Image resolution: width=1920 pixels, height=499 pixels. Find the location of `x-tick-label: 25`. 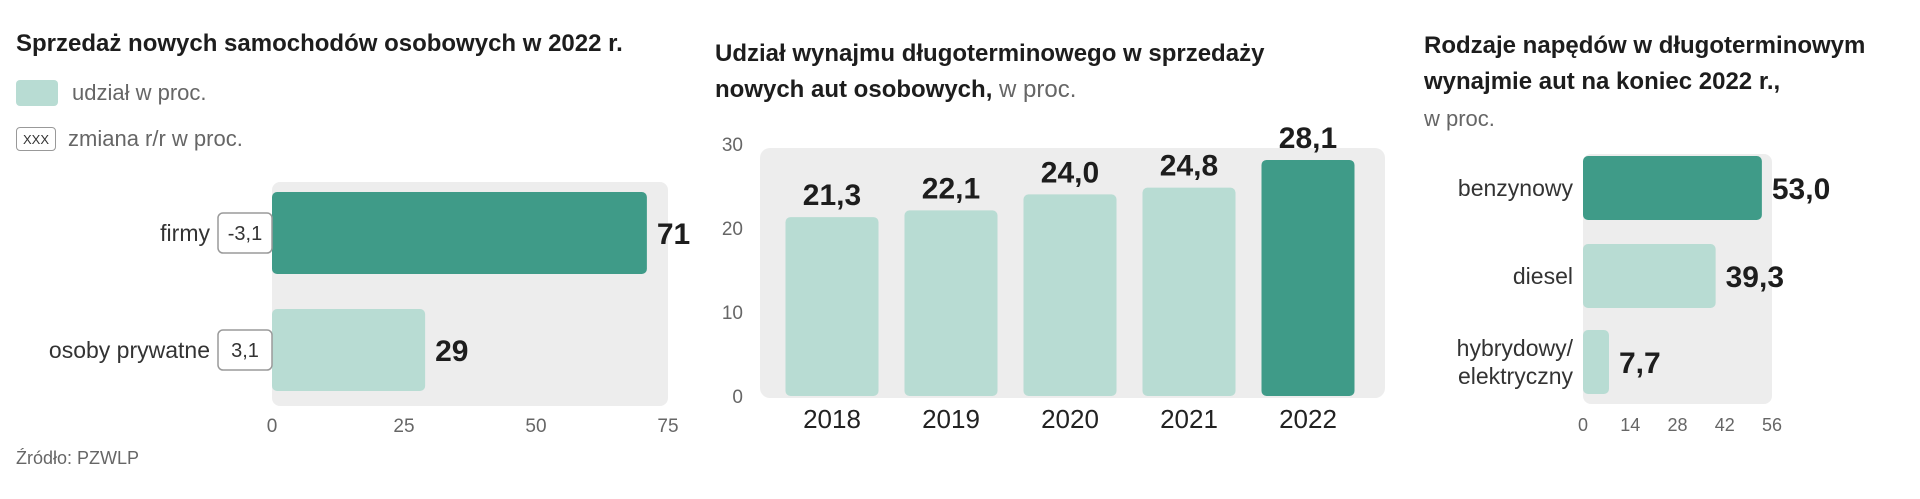

x-tick-label: 25 is located at coordinates (403, 426).